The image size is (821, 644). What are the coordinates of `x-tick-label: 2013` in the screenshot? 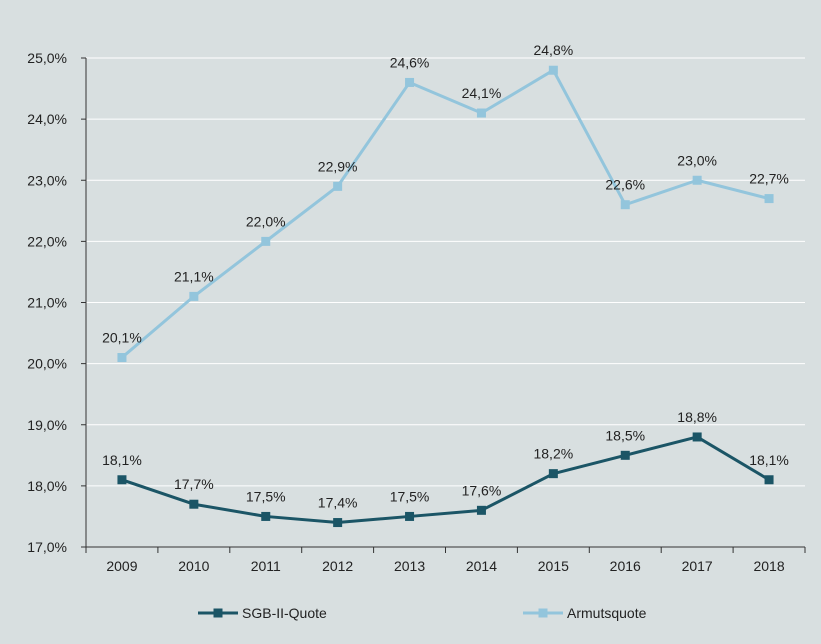 It's located at (409, 566).